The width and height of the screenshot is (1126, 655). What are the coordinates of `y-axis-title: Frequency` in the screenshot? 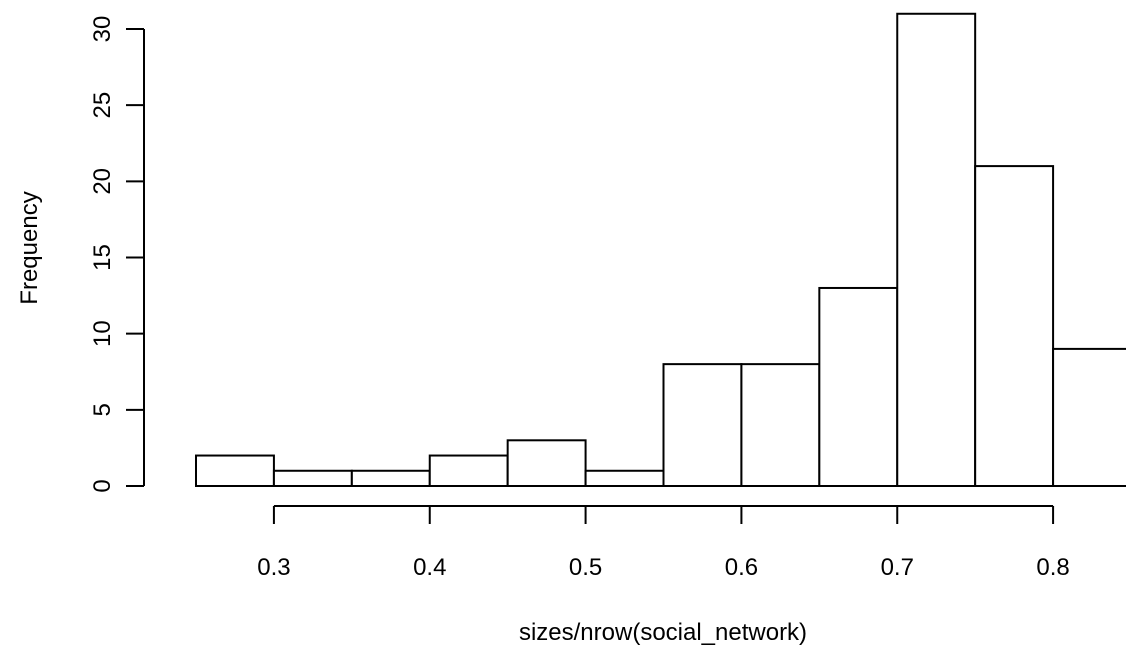 It's located at (29, 247).